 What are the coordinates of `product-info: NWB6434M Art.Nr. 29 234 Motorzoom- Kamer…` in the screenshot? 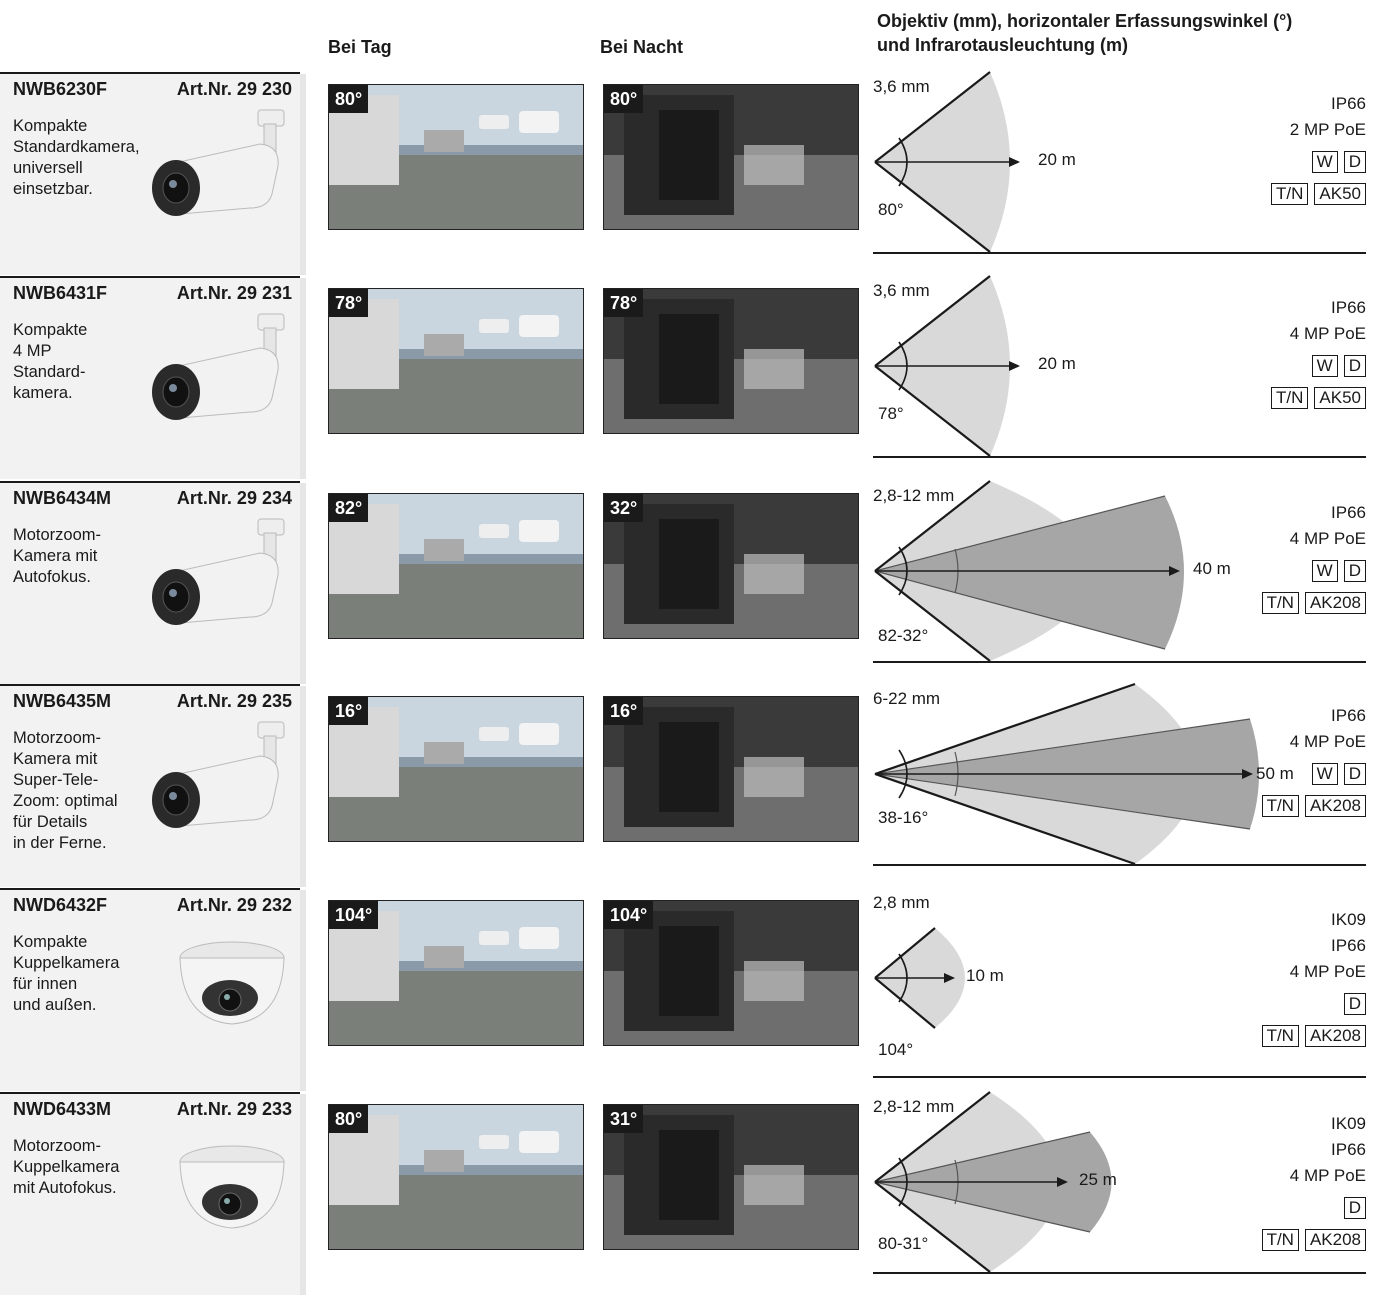 It's located at (153, 582).